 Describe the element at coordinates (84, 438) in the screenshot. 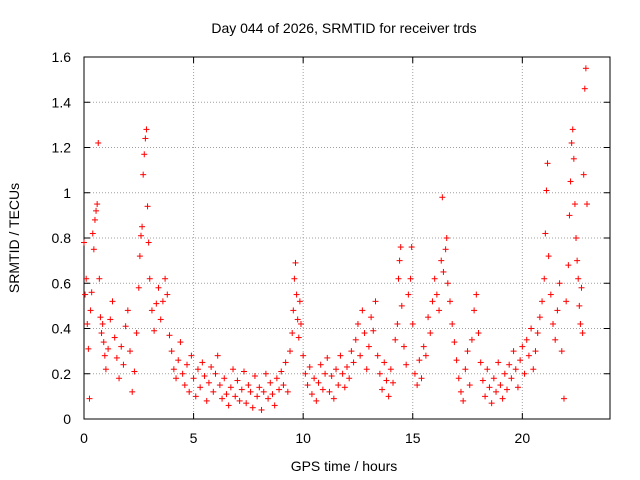

I see `x-tick-label: 0` at that location.